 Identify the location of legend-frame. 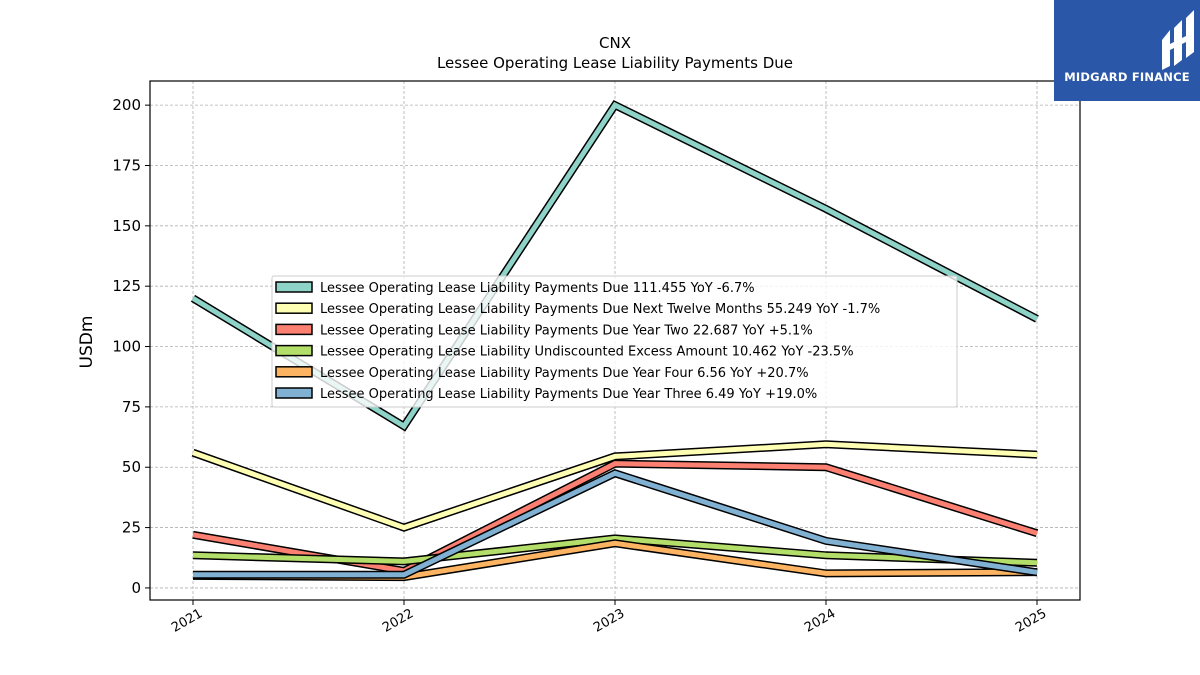
(614, 341).